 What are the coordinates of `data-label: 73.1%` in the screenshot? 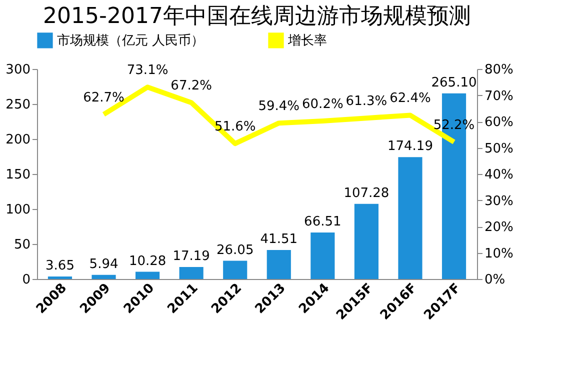 It's located at (147, 70).